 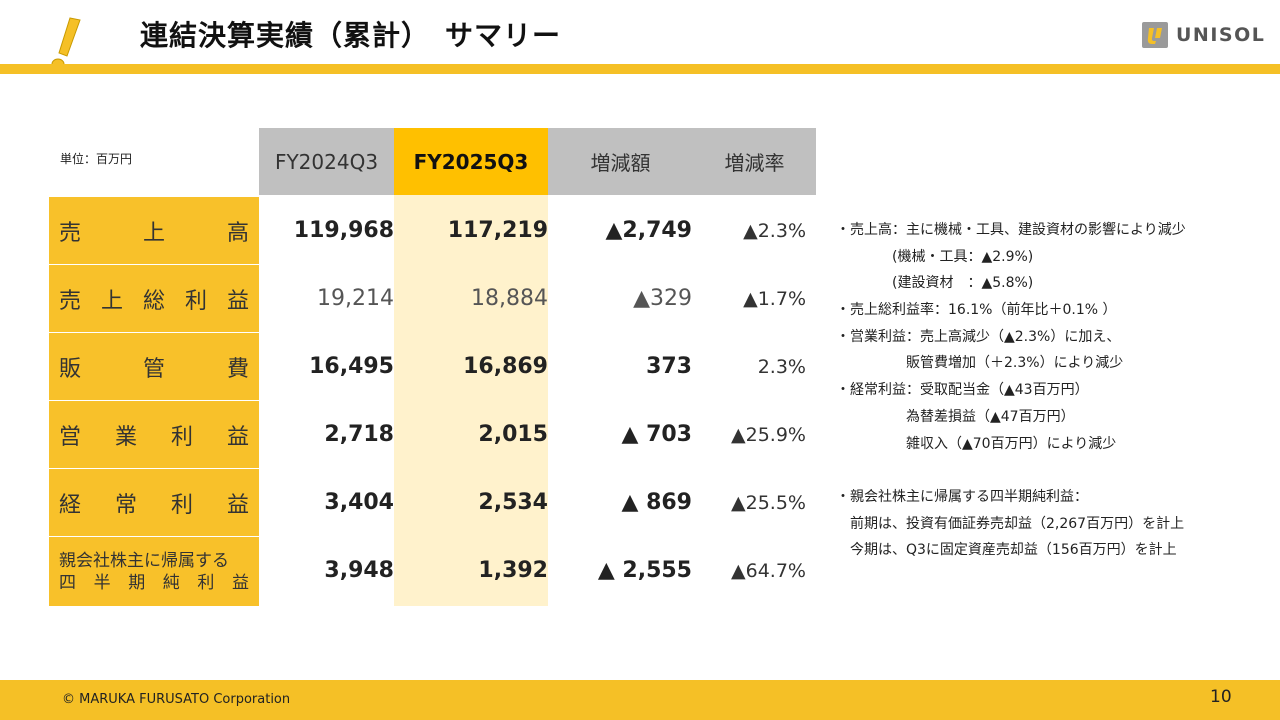 What do you see at coordinates (237, 369) in the screenshot?
I see `label-char: 費` at bounding box center [237, 369].